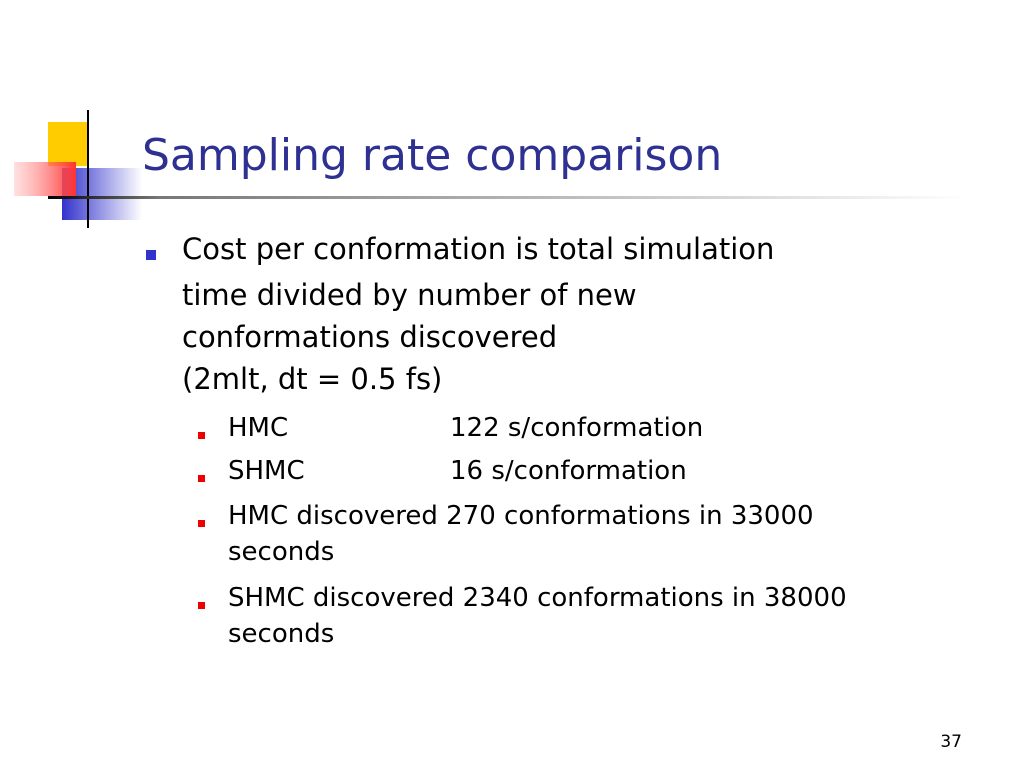  Describe the element at coordinates (432, 155) in the screenshot. I see `slide-title: Sampling rate comparison` at that location.